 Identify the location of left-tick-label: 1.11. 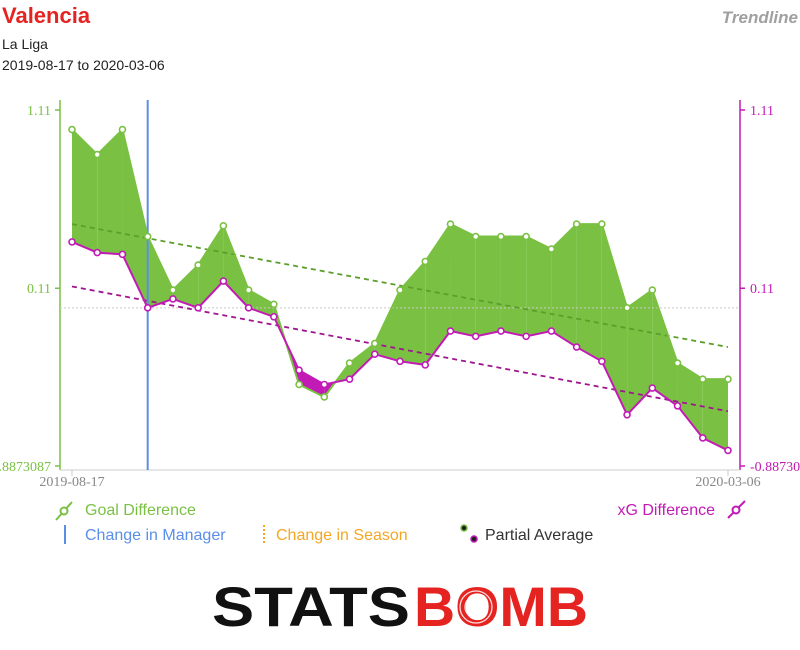
(39, 111).